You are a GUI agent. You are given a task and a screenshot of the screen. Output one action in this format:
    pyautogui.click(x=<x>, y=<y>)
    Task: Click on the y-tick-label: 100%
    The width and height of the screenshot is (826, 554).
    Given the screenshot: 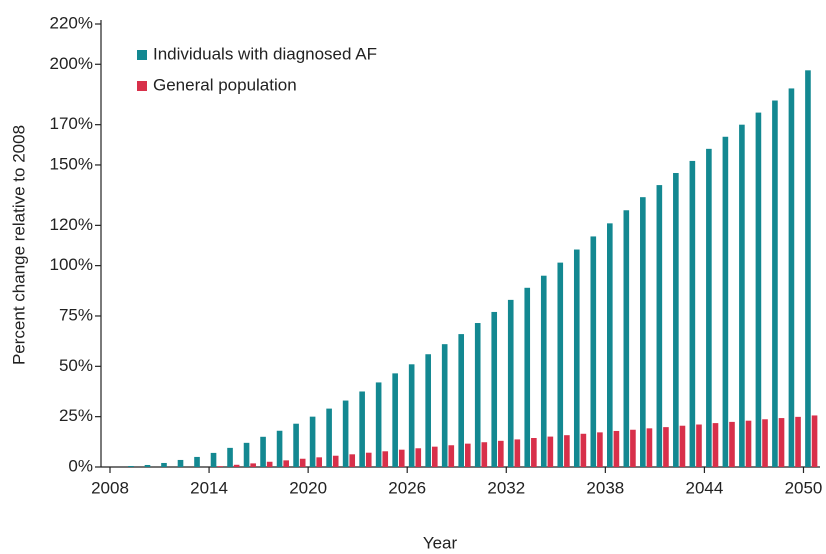 What is the action you would take?
    pyautogui.click(x=71, y=264)
    